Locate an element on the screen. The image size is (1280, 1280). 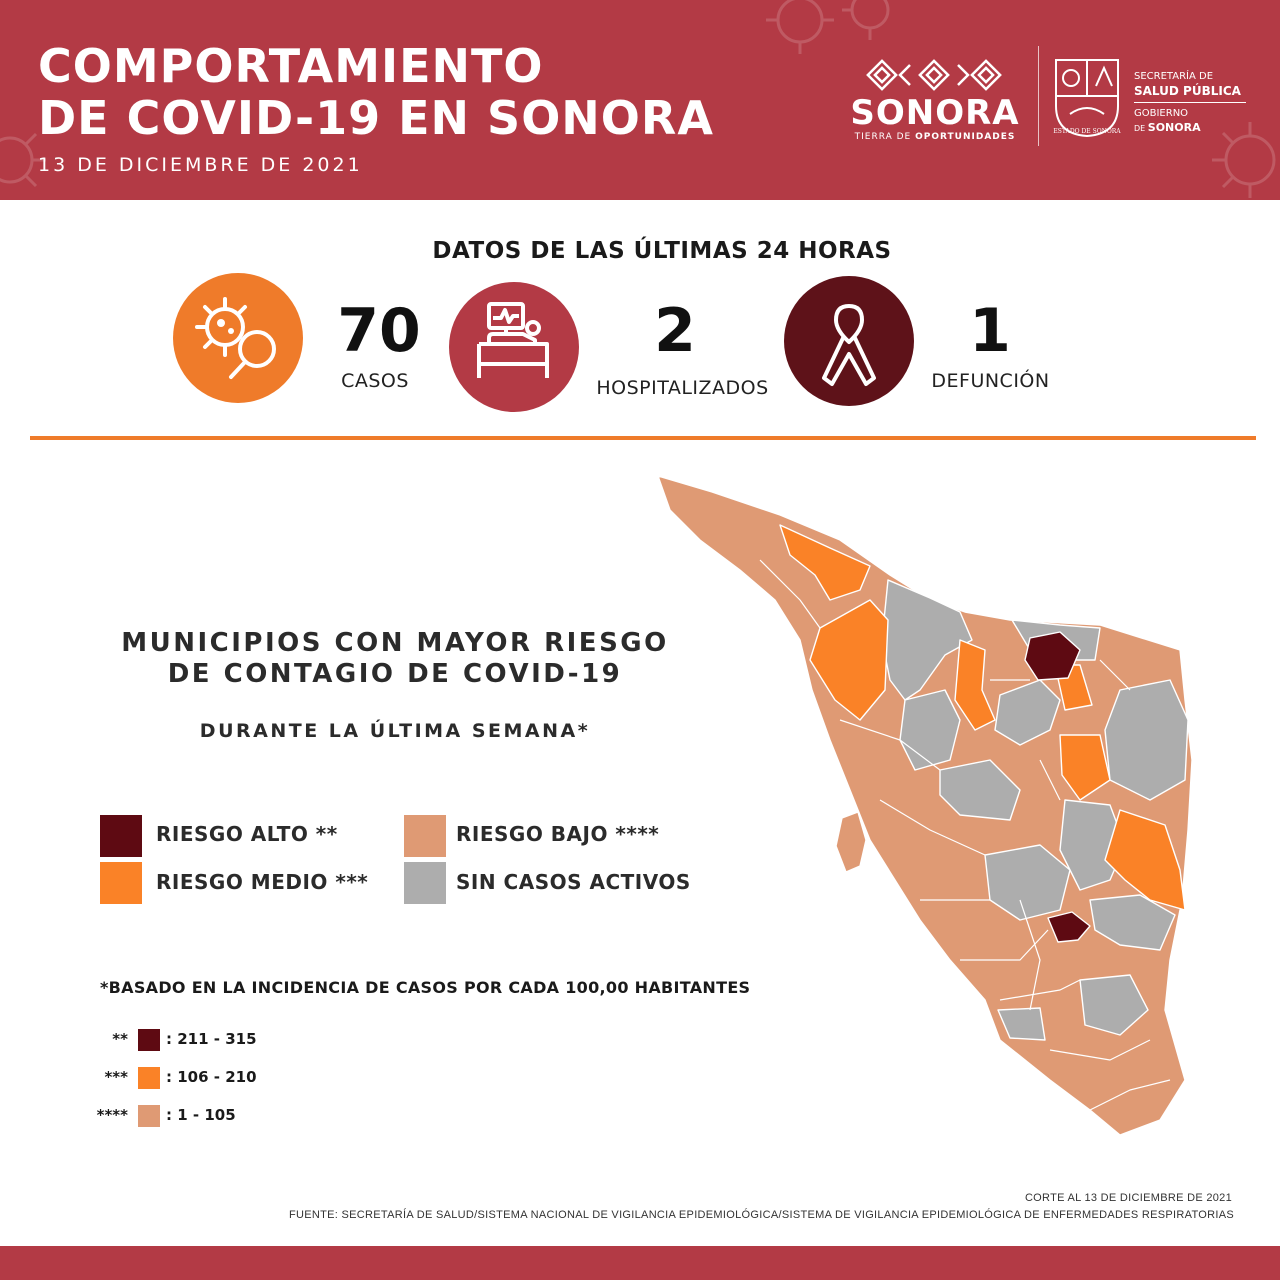
death-badge is located at coordinates (849, 341).